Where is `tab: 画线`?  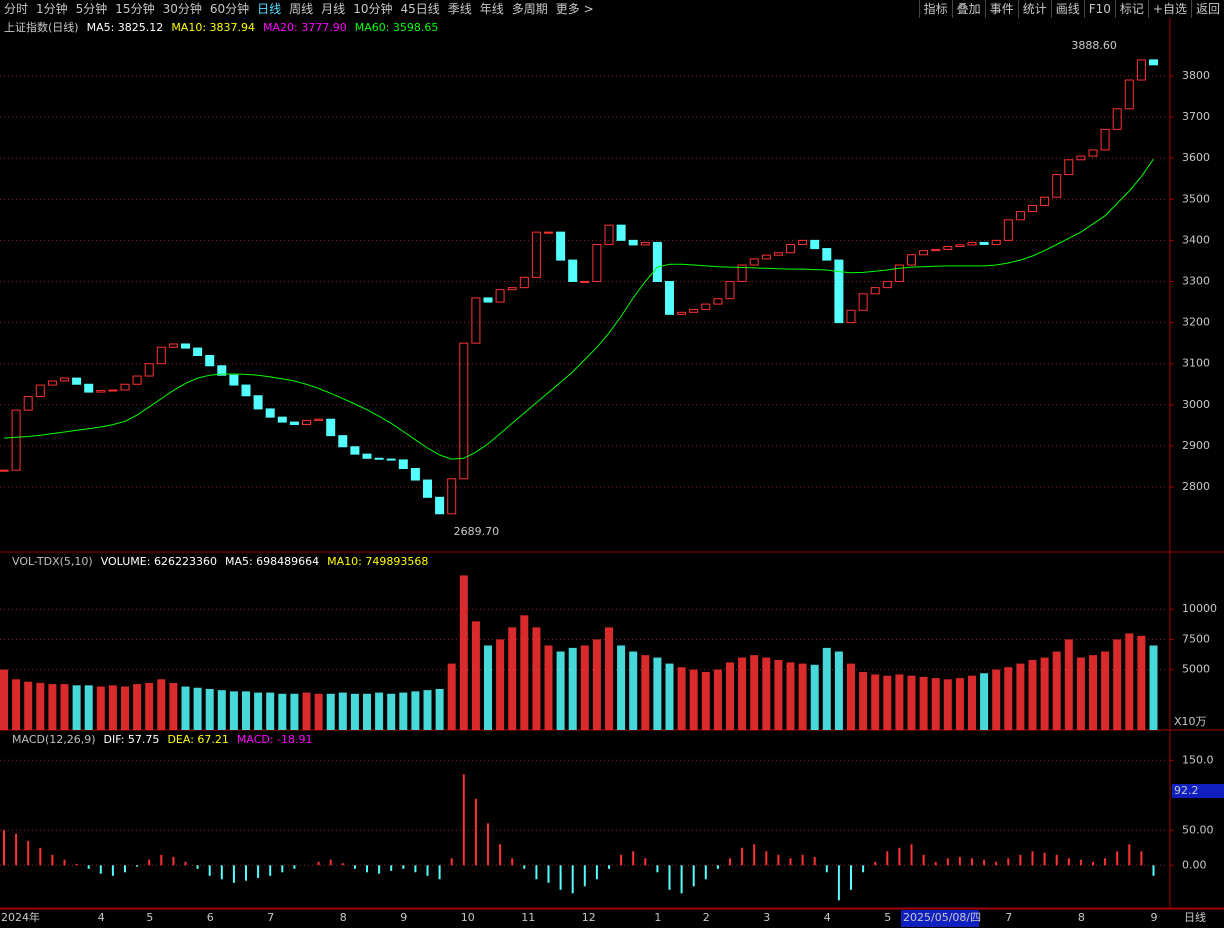
tab: 画线 is located at coordinates (1067, 9).